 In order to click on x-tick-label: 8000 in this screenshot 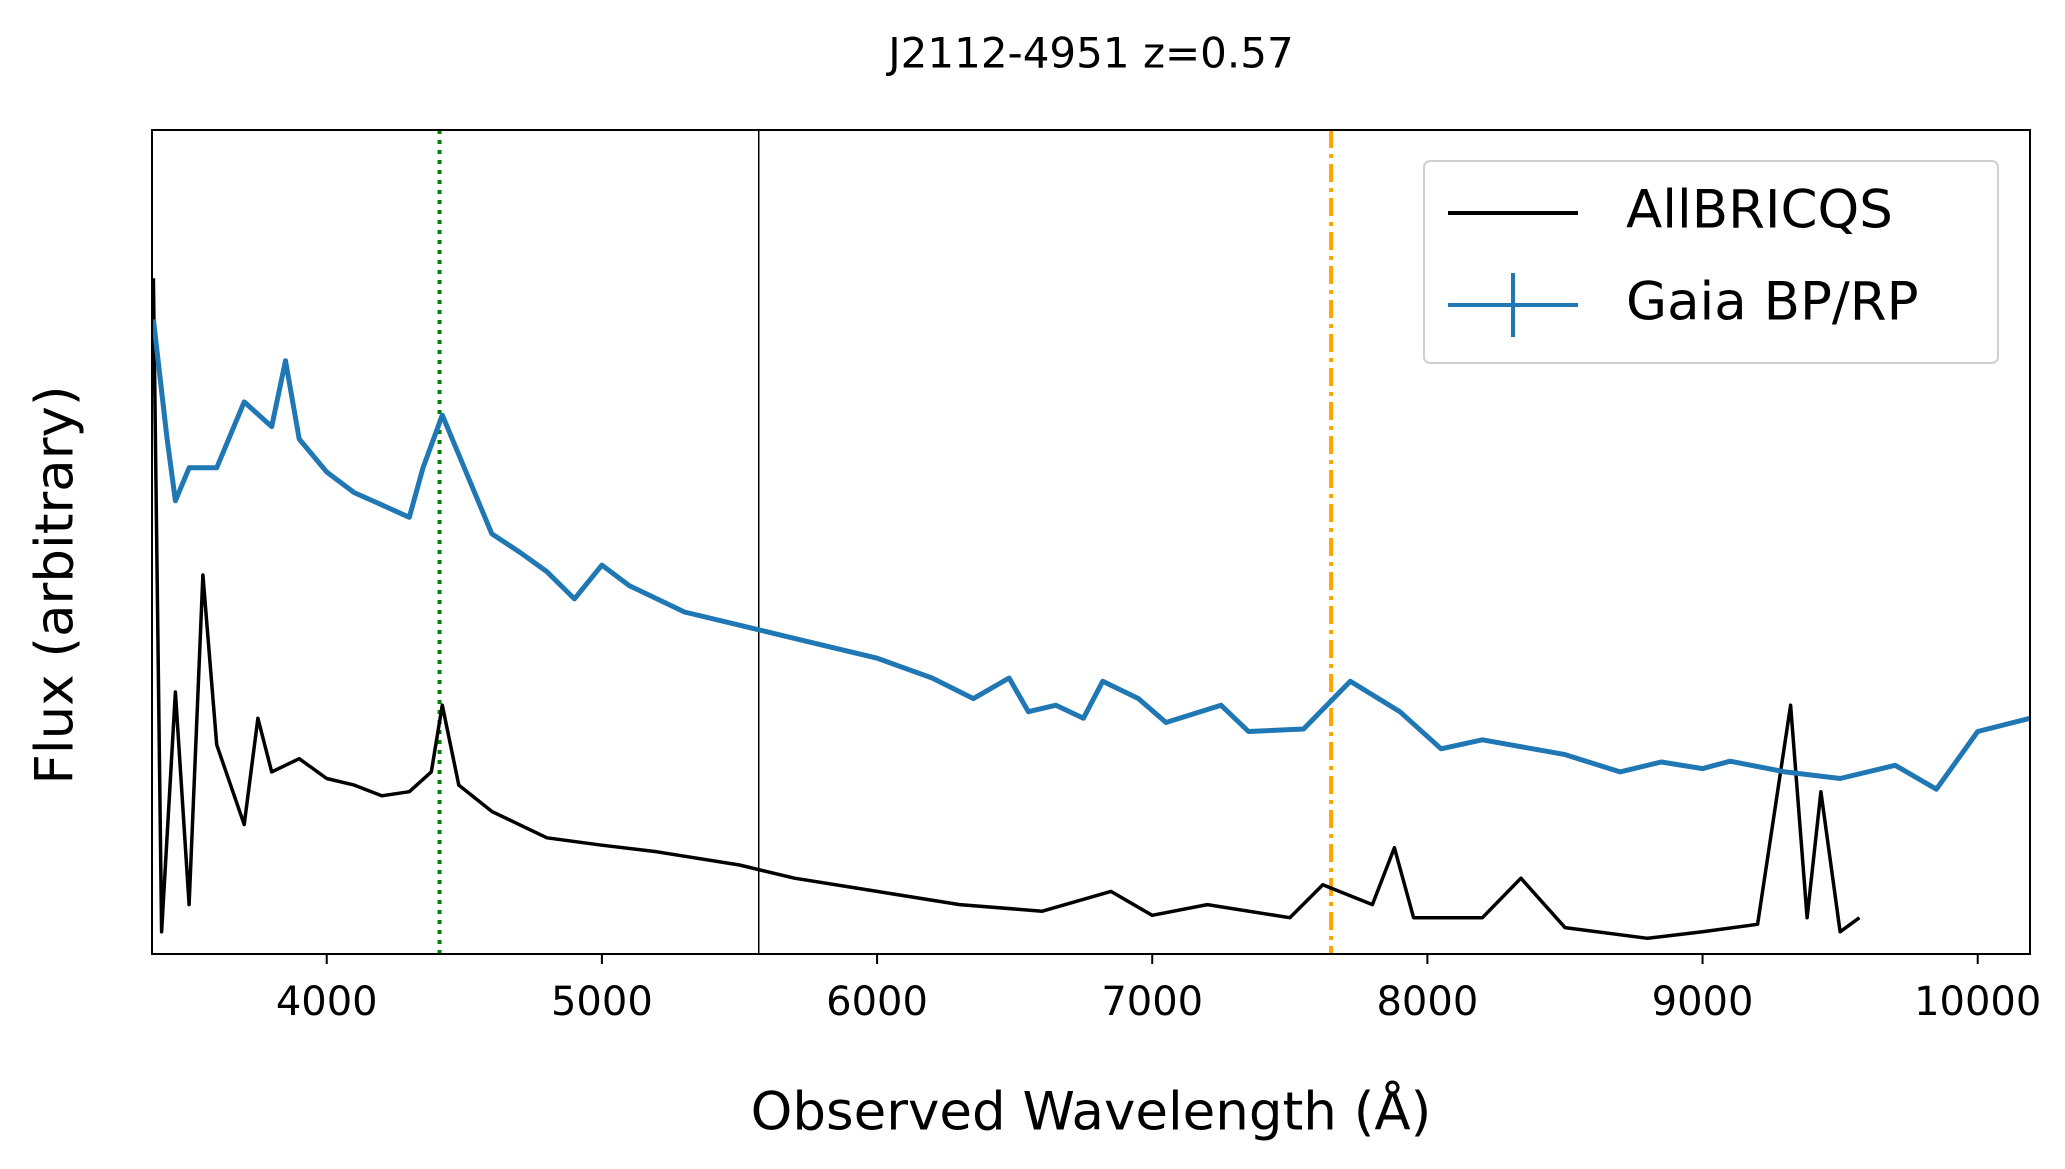, I will do `click(1427, 1002)`.